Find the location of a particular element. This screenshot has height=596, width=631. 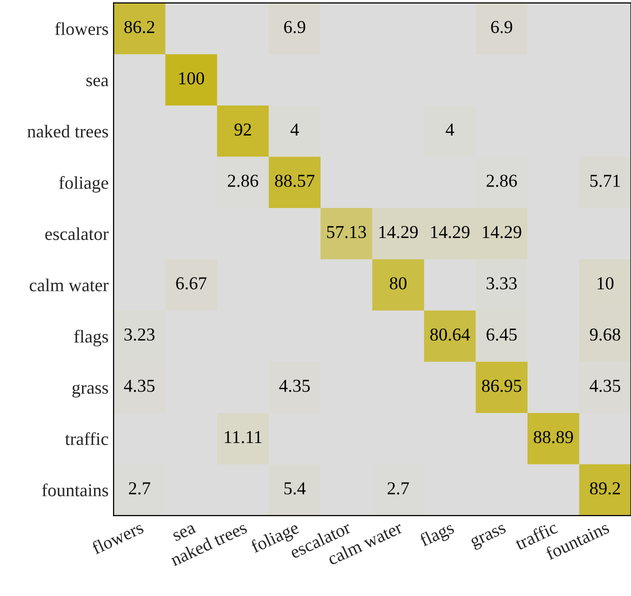

y-tick-label: flowers is located at coordinates (81, 29).